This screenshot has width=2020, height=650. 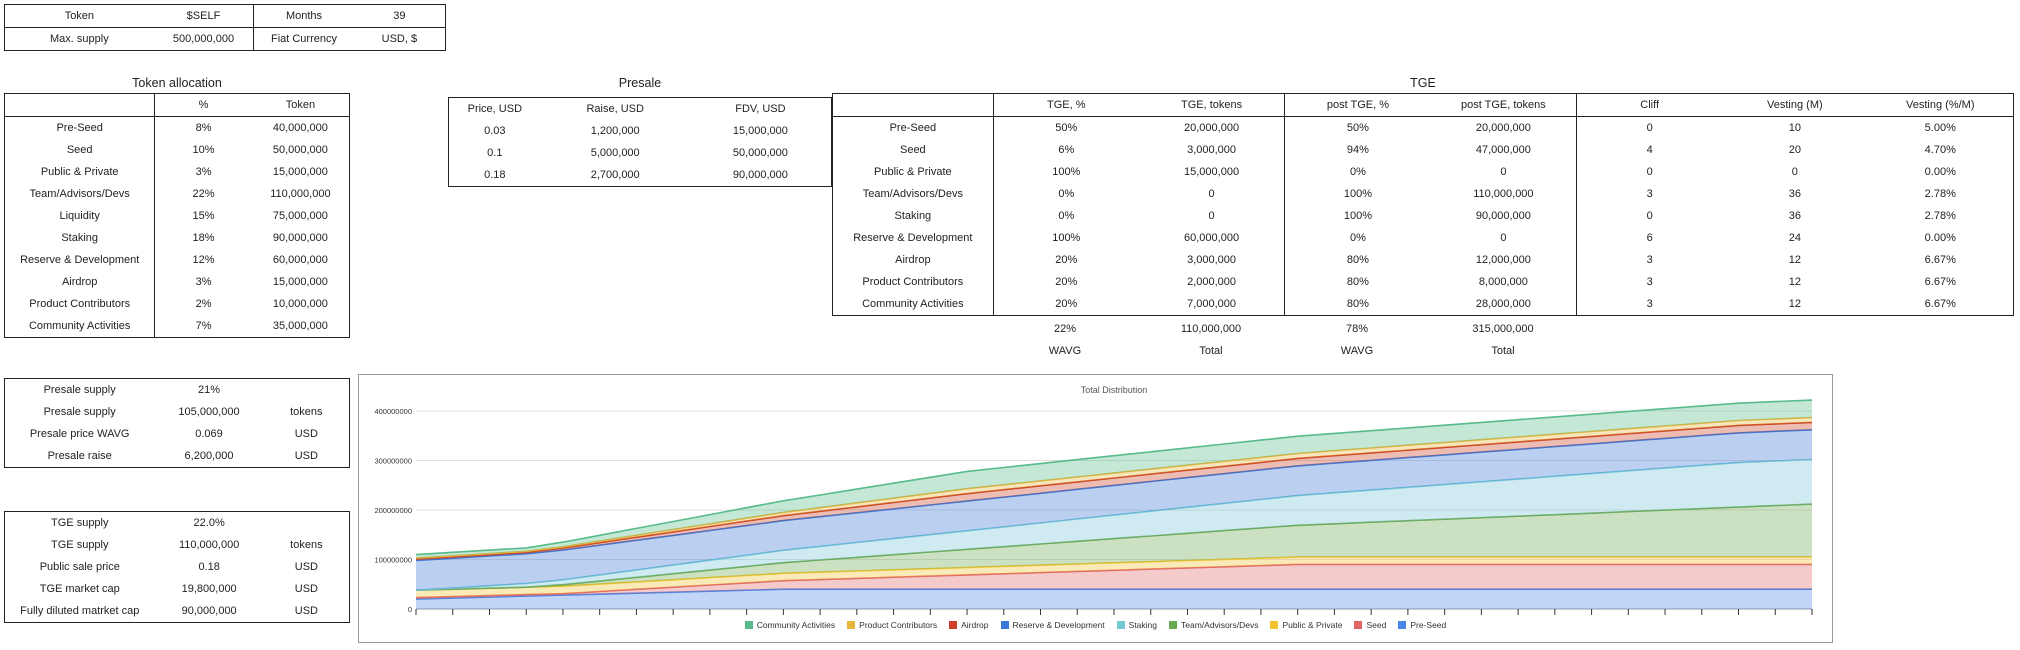 I want to click on tge-vest-m: 12, so click(x=1794, y=282).